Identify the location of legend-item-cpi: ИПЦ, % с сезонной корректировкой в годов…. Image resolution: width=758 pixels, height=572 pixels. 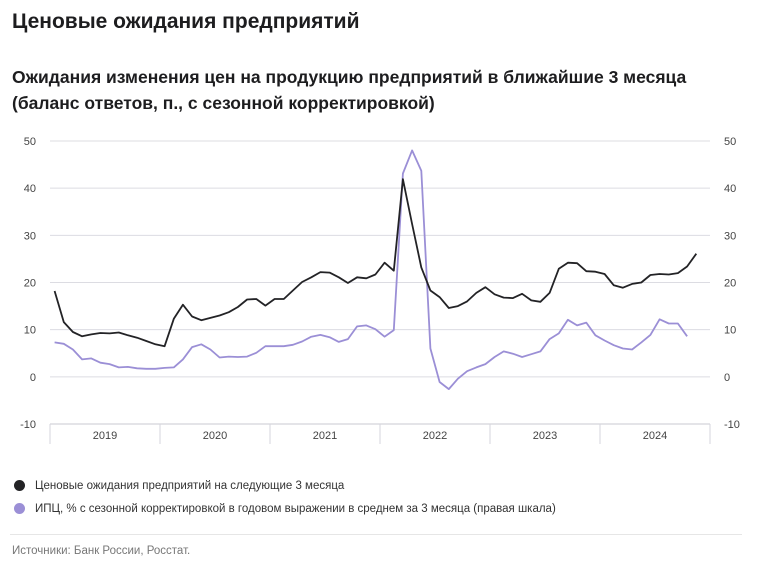
(285, 508).